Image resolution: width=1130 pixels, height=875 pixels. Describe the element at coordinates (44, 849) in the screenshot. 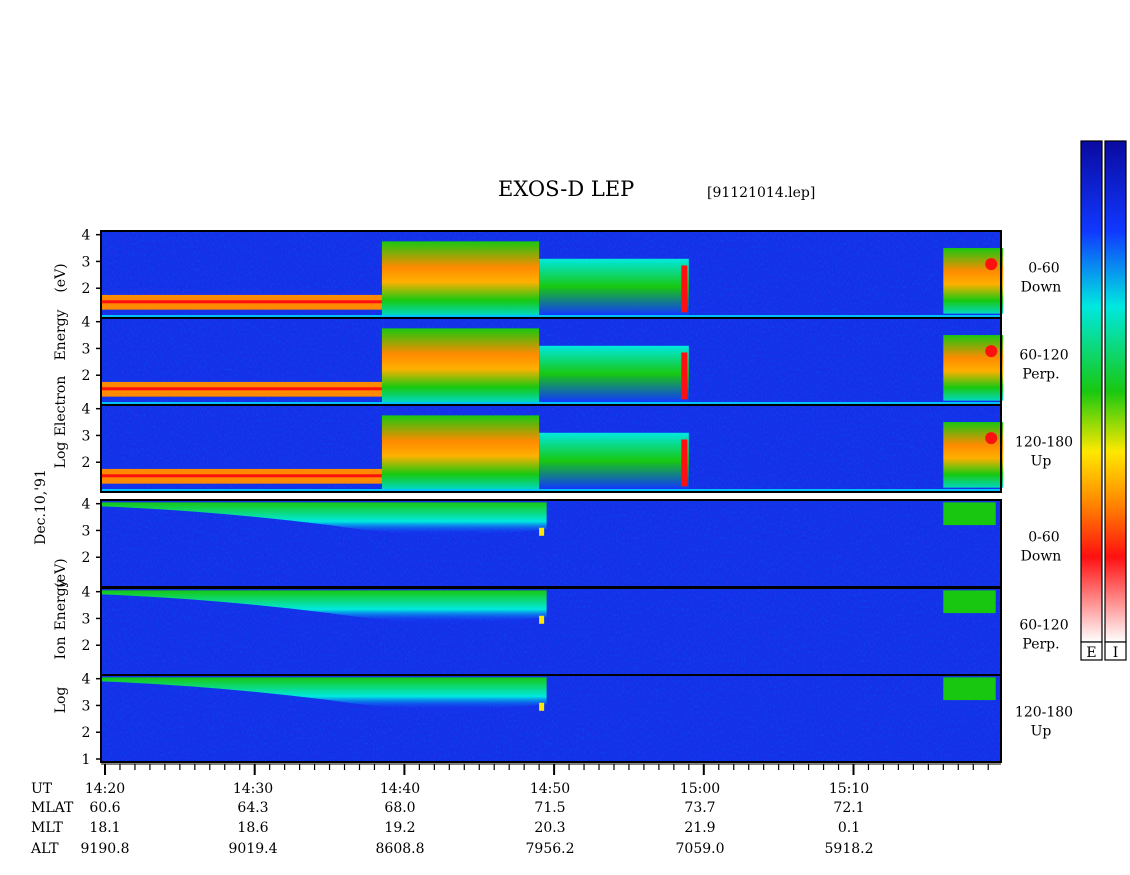

I see `table-row-label: ALT` at that location.